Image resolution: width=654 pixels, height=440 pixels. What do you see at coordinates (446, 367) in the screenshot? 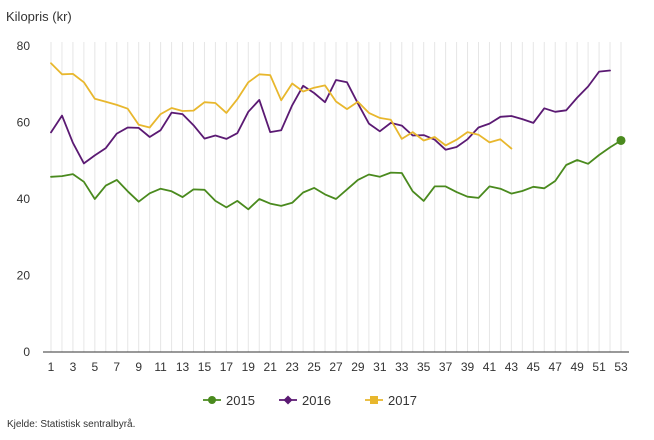
I see `x-tick-label: 37` at bounding box center [446, 367].